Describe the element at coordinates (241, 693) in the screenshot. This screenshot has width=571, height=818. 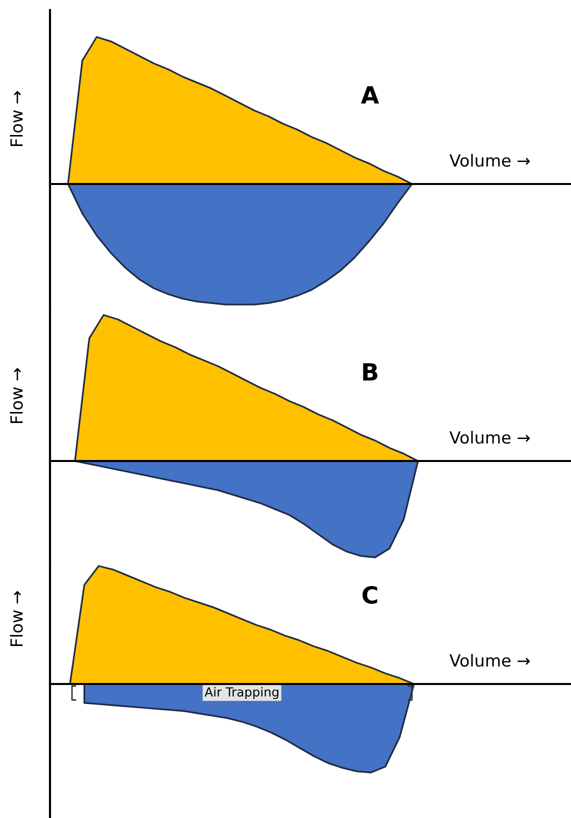
I see `annotation: Air Trapping` at that location.